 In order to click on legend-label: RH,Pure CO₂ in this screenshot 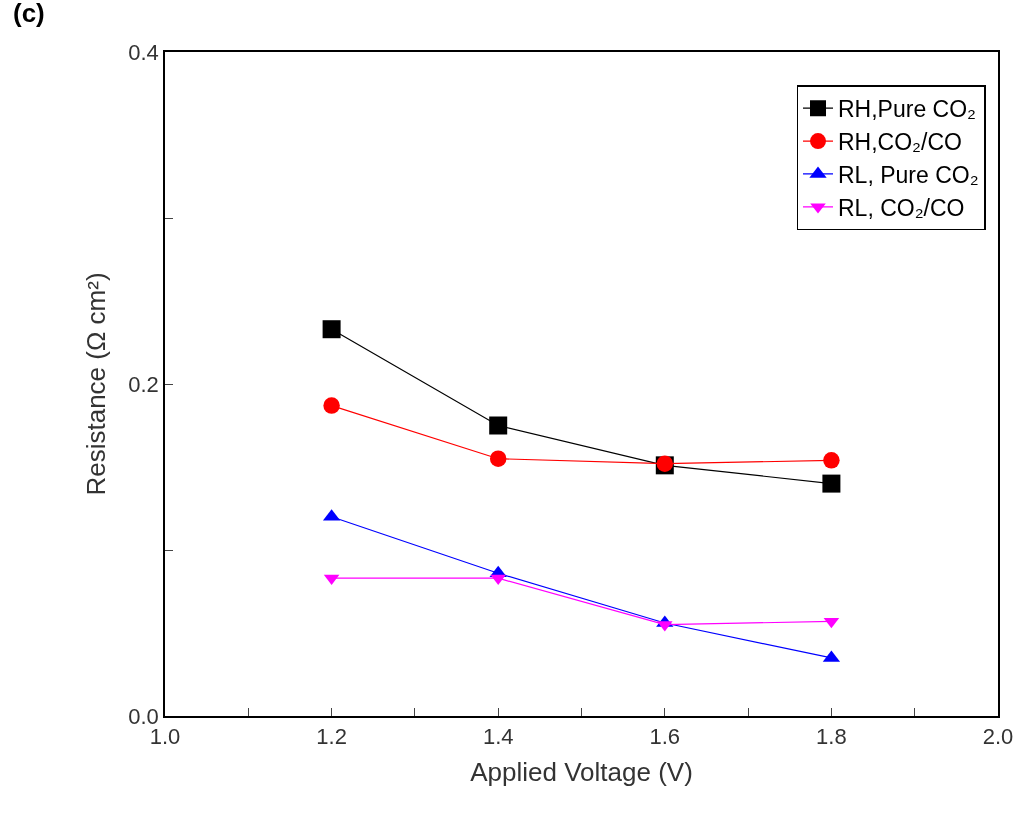, I will do `click(907, 109)`.